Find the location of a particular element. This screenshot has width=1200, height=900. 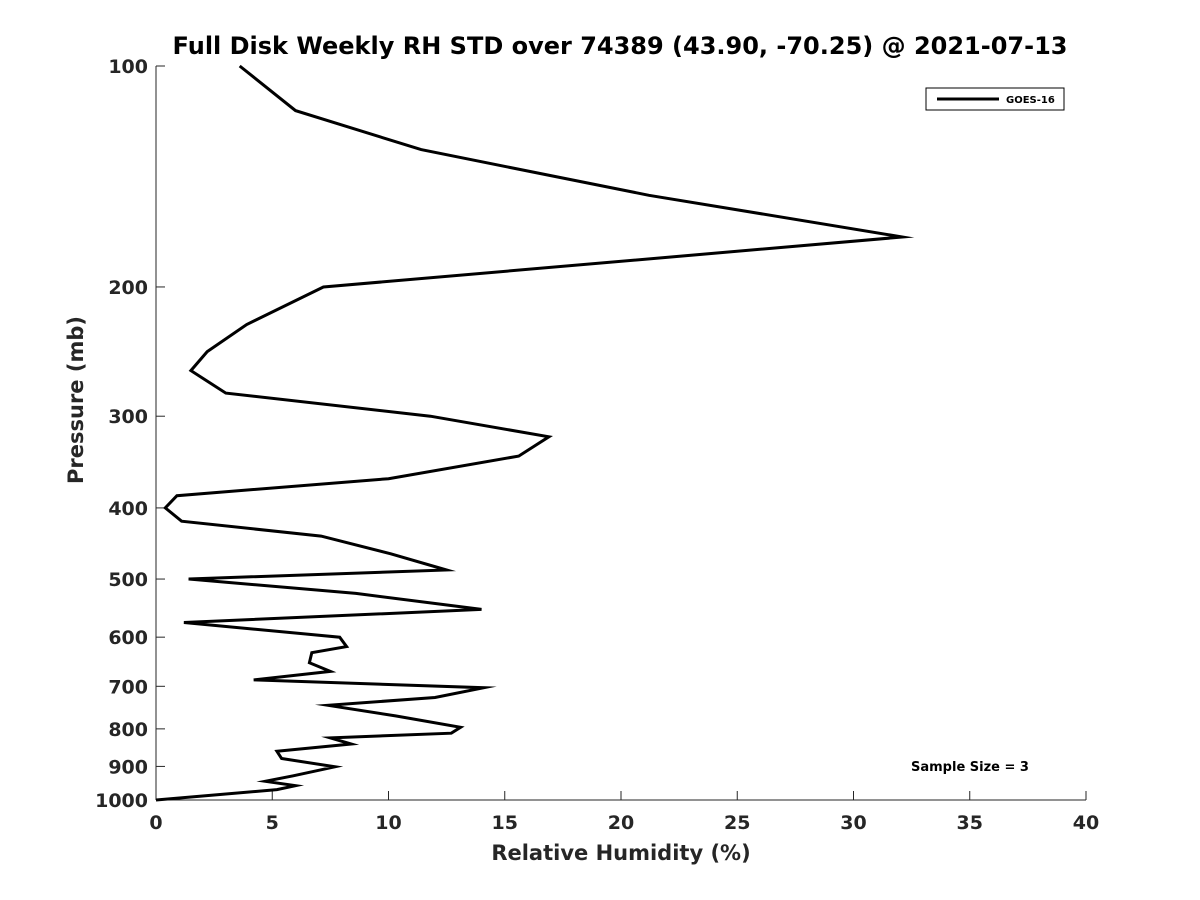

y-tick-label: 800 is located at coordinates (128, 730).